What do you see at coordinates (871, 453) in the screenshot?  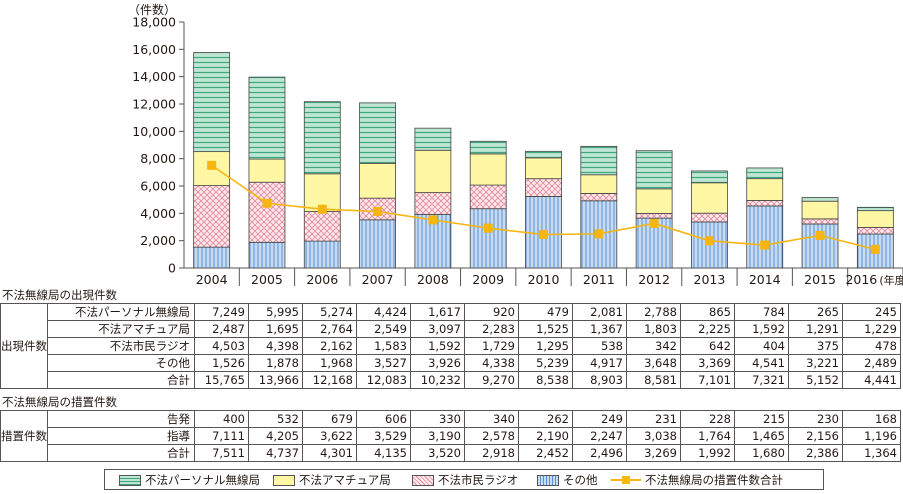 I see `table-cell: 1,364` at bounding box center [871, 453].